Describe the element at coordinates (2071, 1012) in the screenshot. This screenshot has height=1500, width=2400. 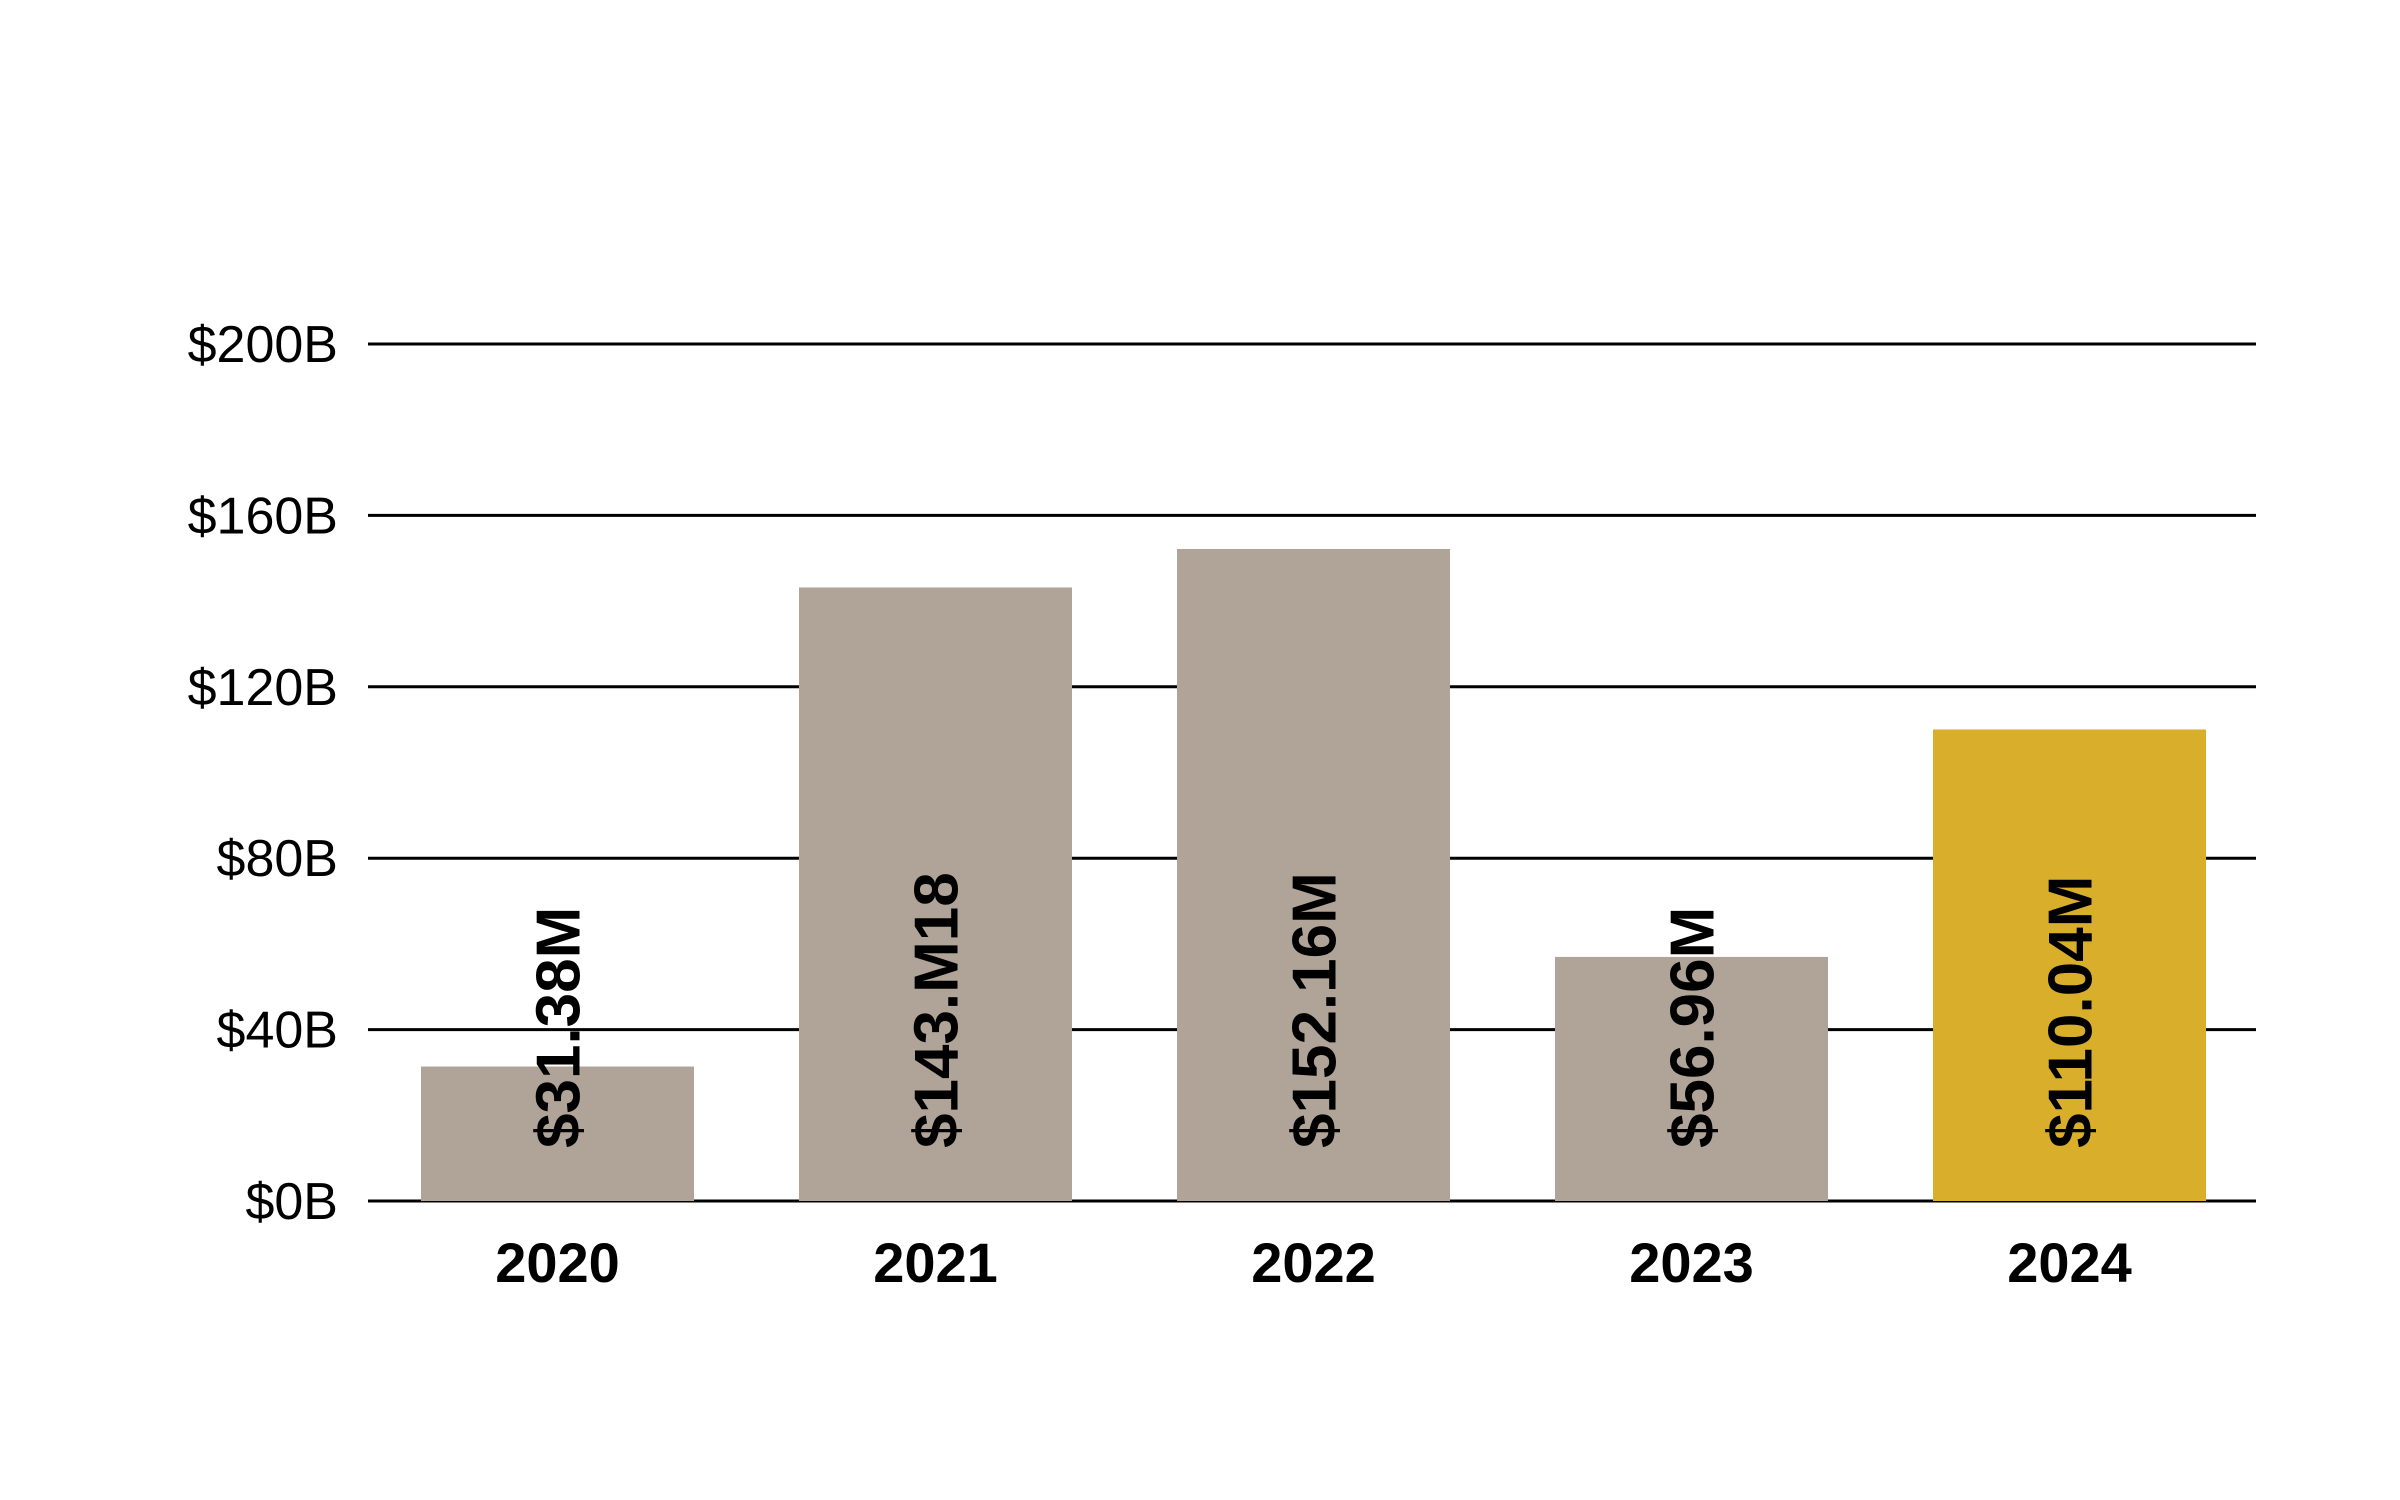
I see `data-label-2024: $110.04M` at that location.